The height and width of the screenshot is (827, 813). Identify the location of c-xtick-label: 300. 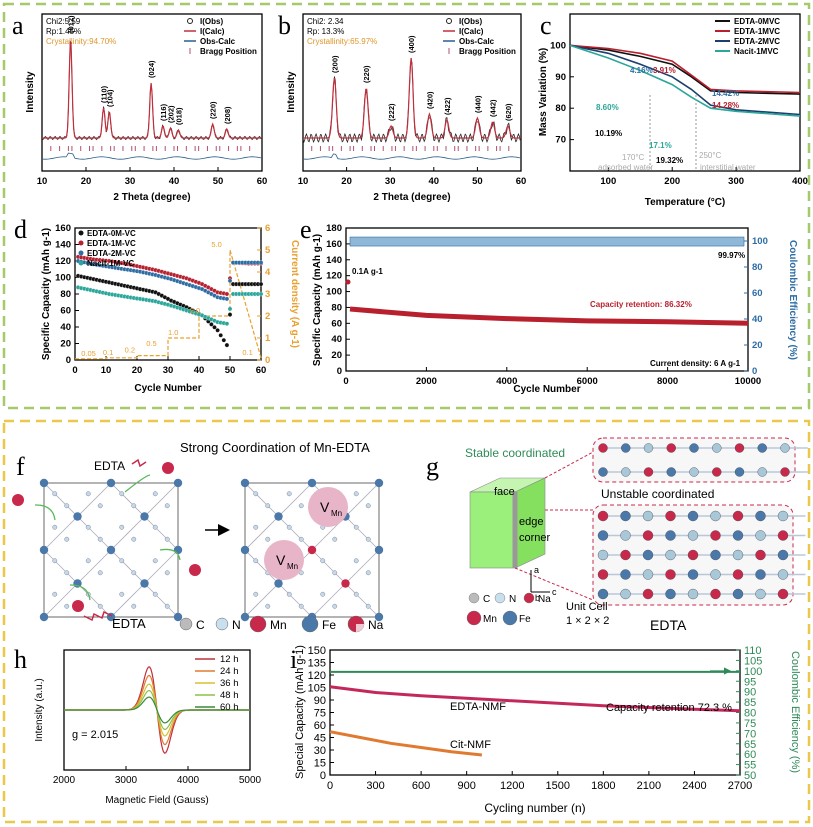
(736, 181).